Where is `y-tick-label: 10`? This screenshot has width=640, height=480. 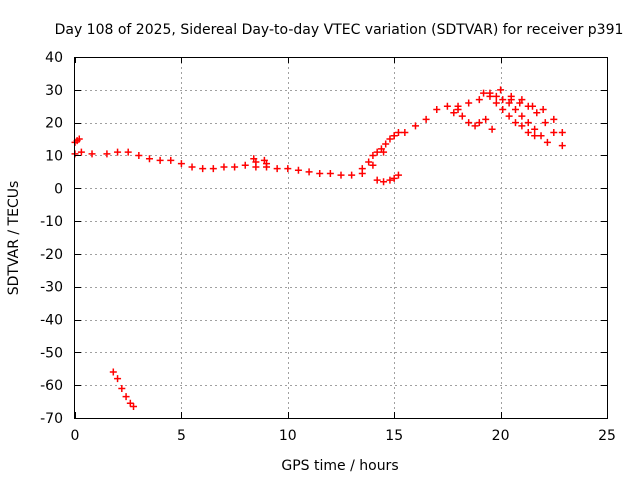 y-tick-label: 10 is located at coordinates (54, 156).